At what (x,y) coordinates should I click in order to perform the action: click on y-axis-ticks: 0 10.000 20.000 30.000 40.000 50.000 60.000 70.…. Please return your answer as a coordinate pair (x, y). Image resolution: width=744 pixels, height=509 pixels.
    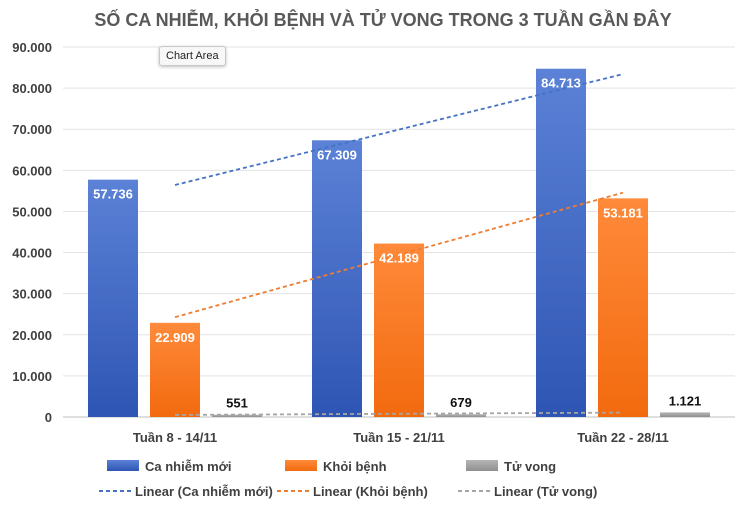
    Looking at the image, I should click on (32, 232).